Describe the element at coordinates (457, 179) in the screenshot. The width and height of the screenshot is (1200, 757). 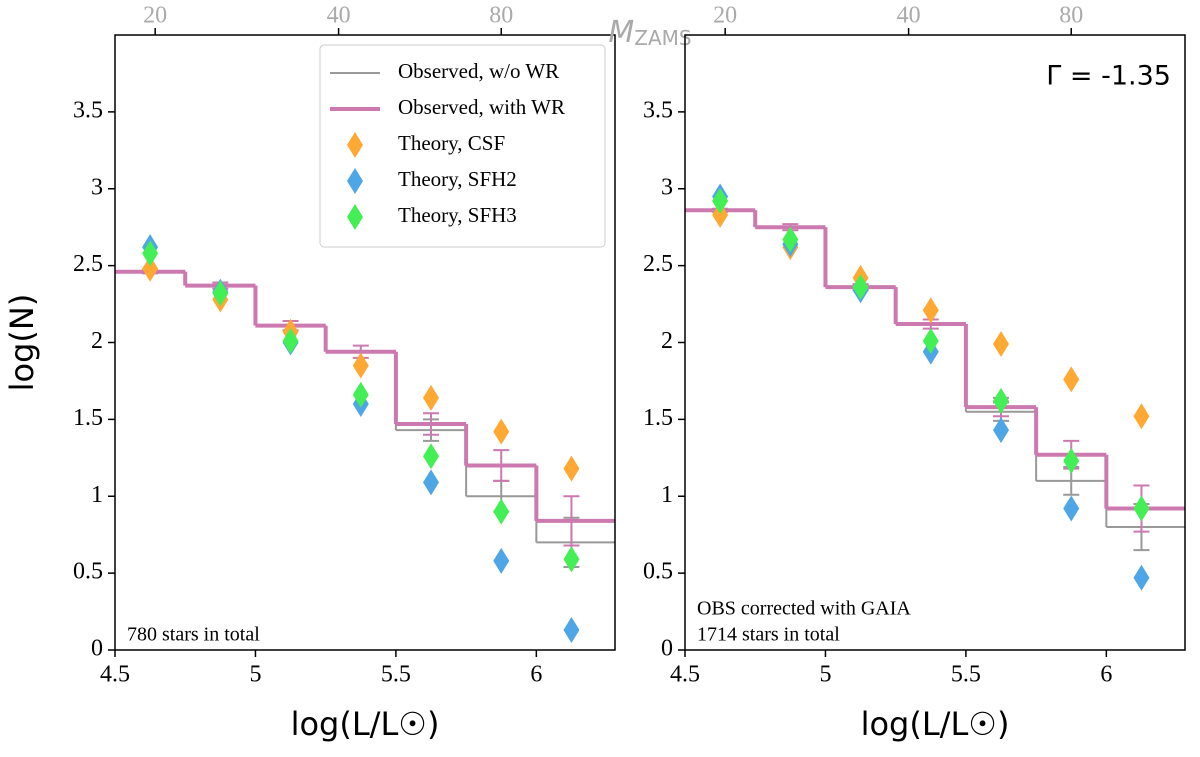
I see `legend-label: Theory, SFH2` at that location.